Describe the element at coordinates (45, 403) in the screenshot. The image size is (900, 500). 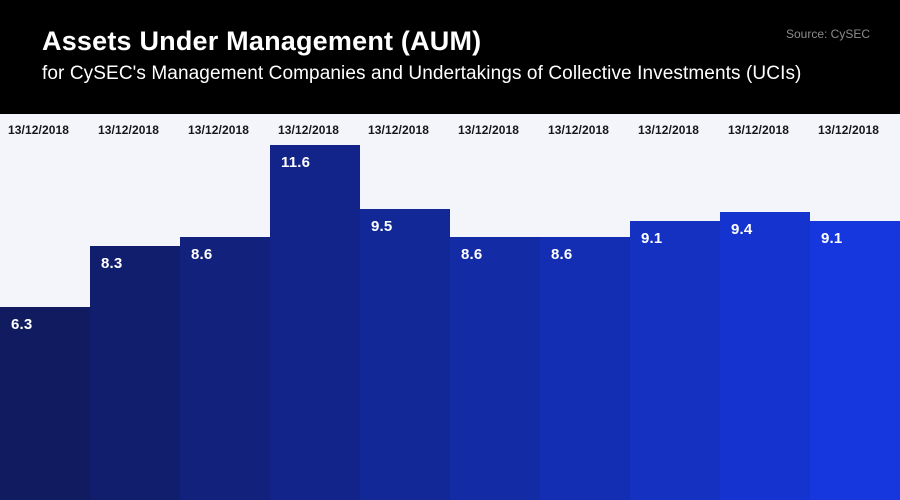
I see `bar: 6.3` at that location.